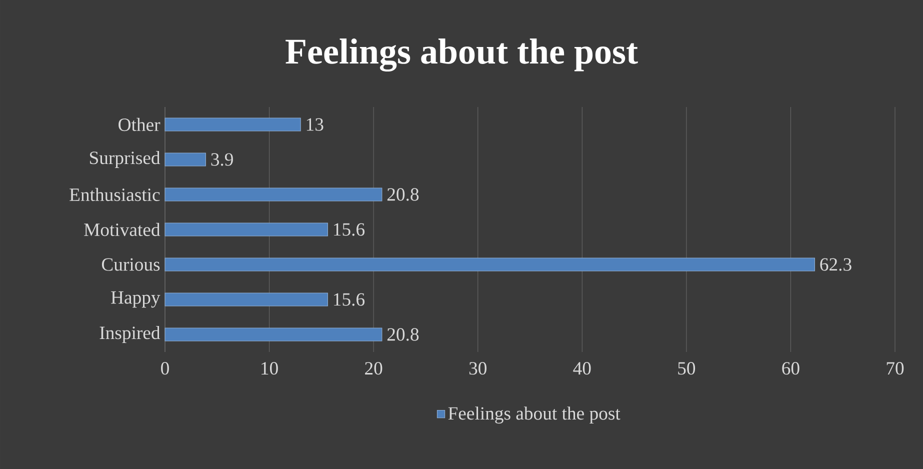  What do you see at coordinates (131, 264) in the screenshot?
I see `y-tick-label: Curious` at bounding box center [131, 264].